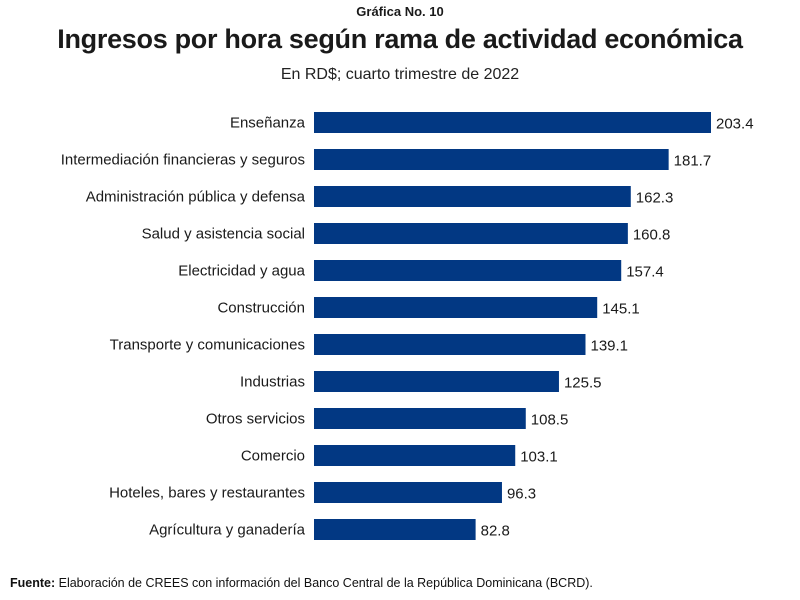 Image resolution: width=800 pixels, height=600 pixels. What do you see at coordinates (207, 493) in the screenshot?
I see `category-label: Hoteles, bares y restaurantes` at bounding box center [207, 493].